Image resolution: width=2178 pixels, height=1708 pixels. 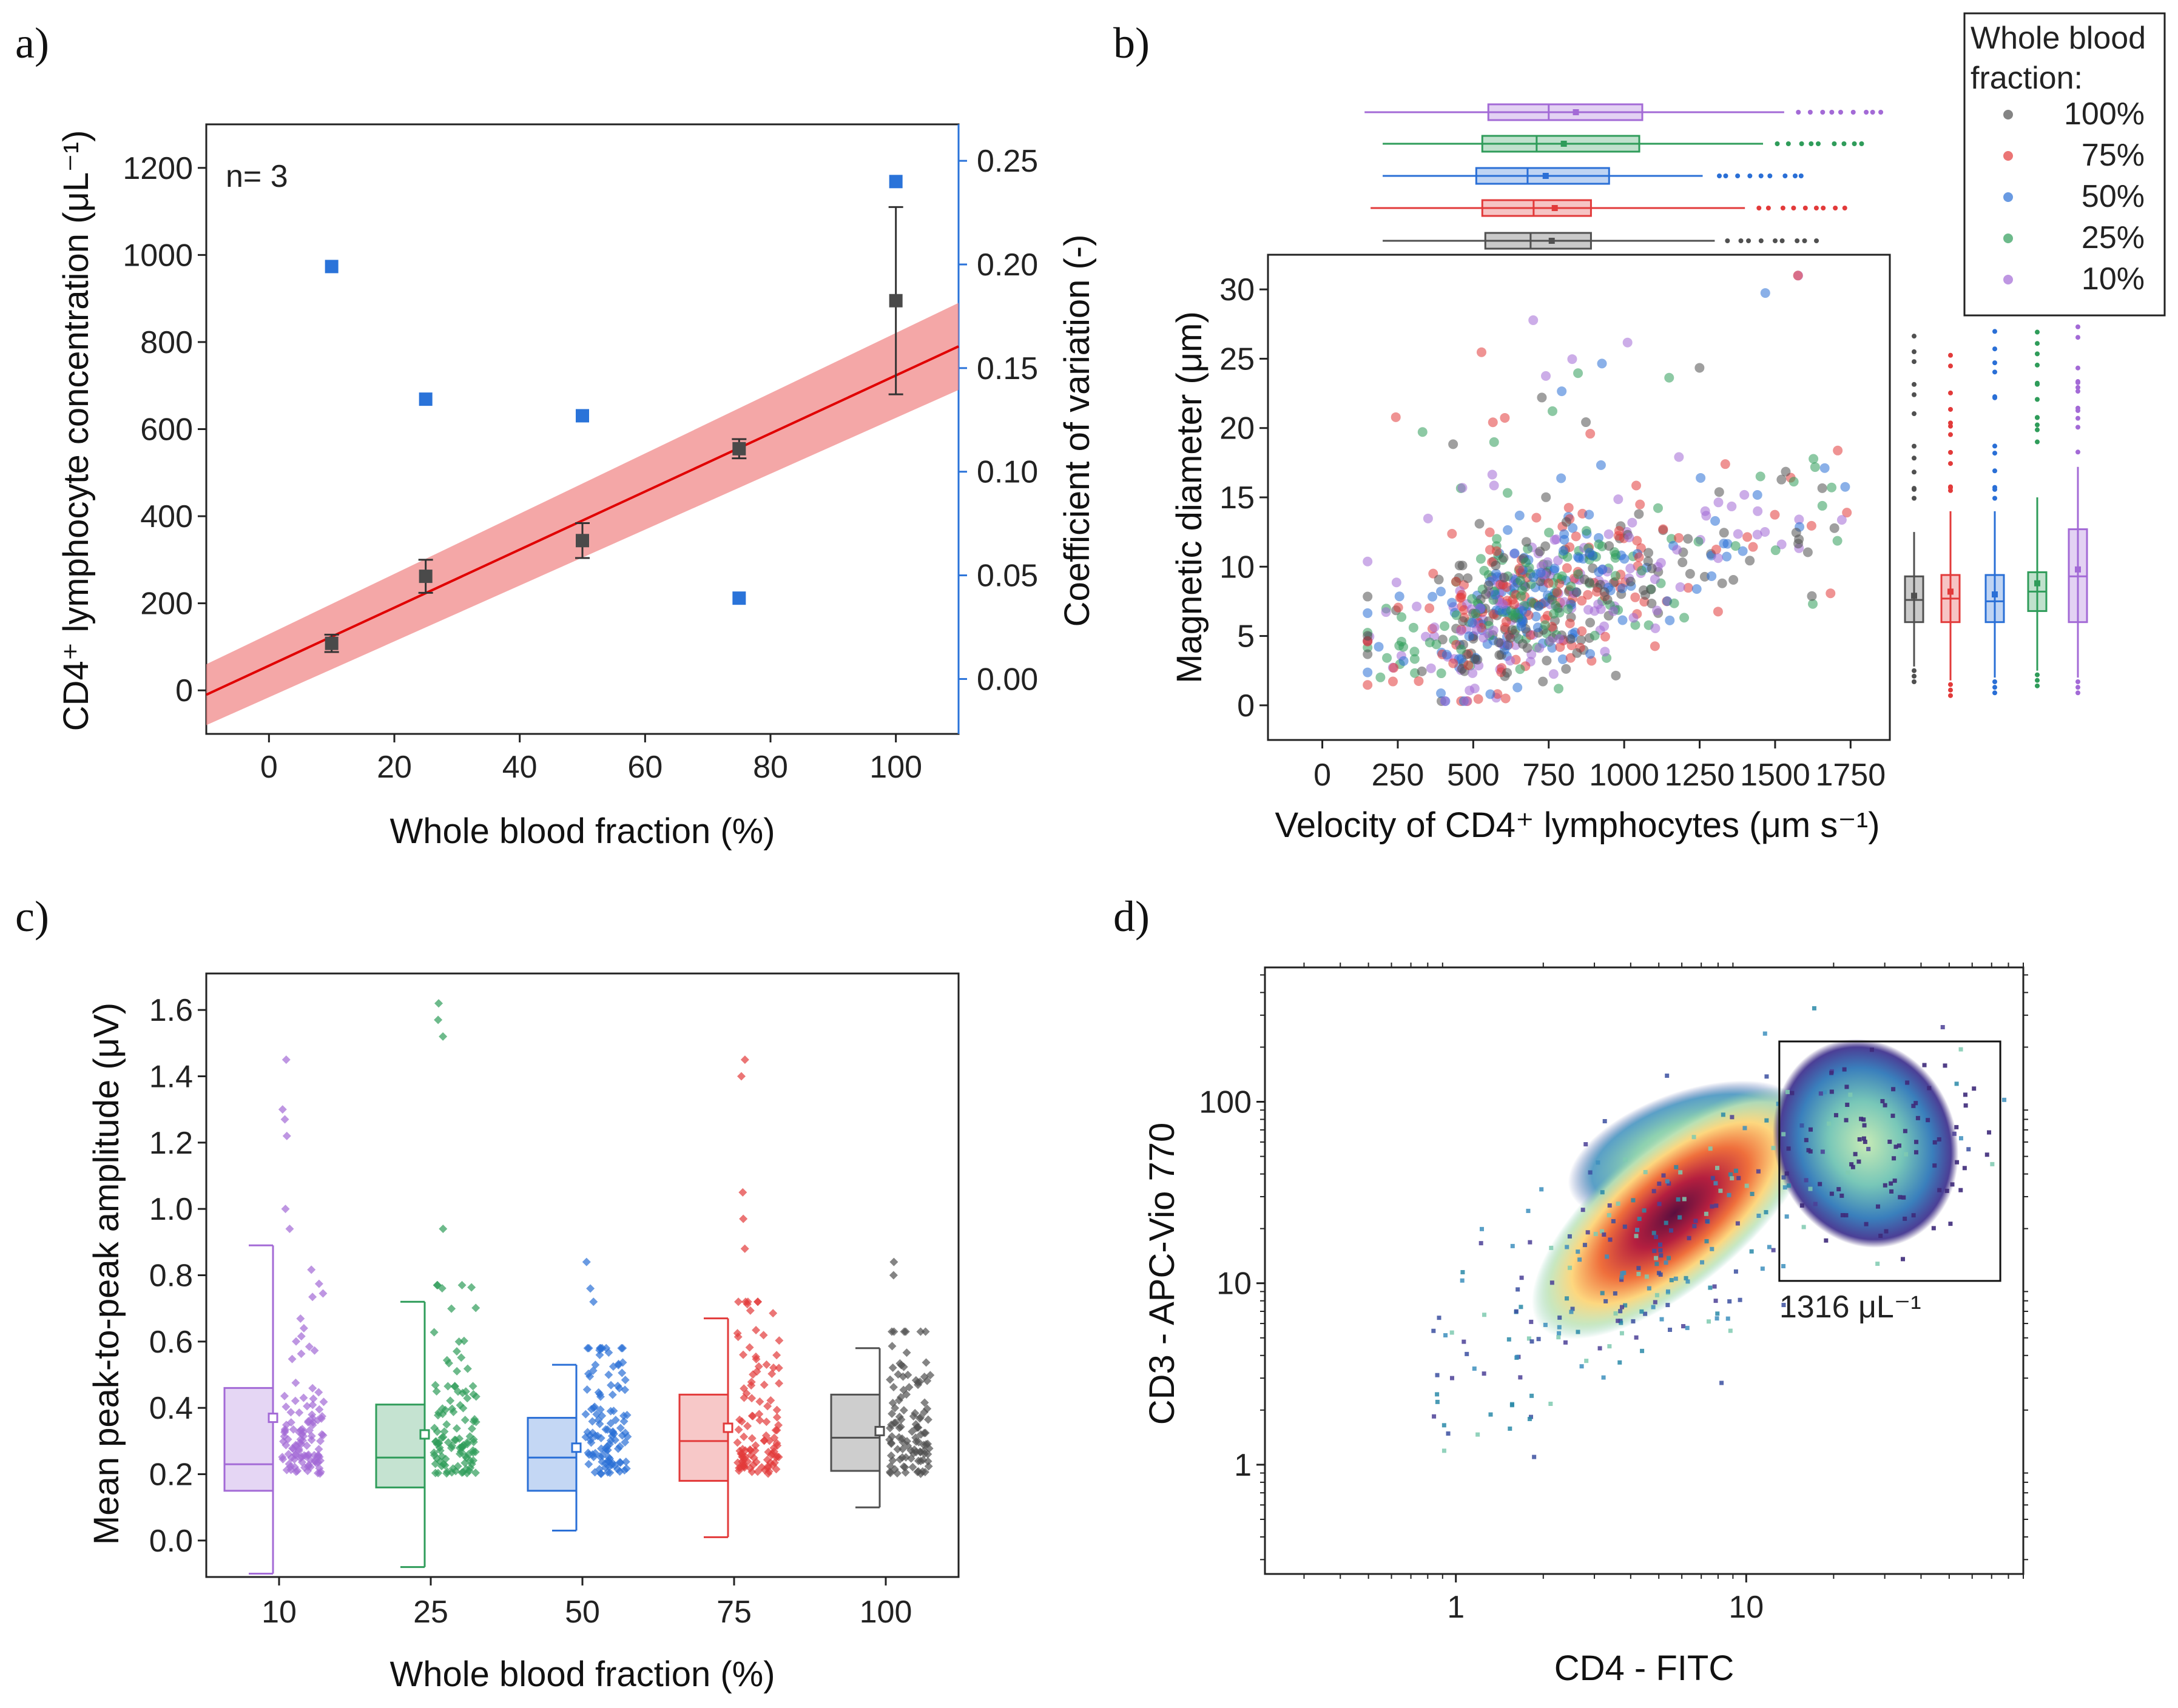 I want to click on box, so click(x=855, y=1433).